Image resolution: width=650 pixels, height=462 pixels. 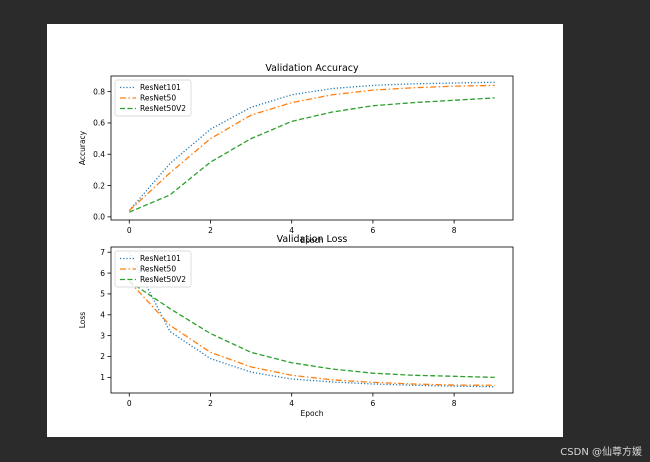 I want to click on watermark: CSDN @仙尊方媛, so click(x=601, y=452).